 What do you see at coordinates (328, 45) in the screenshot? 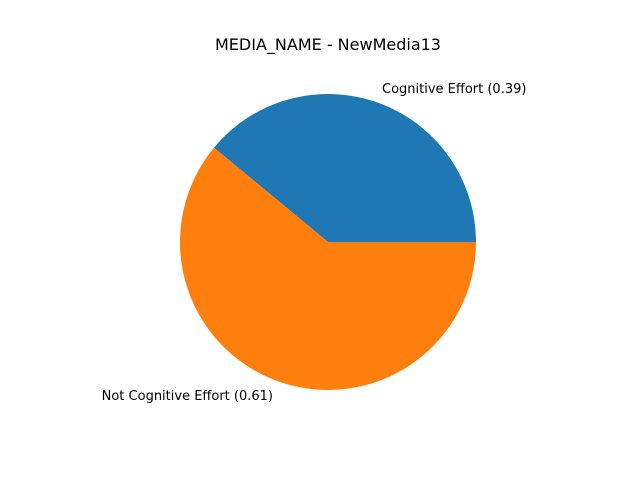
I see `chart-title: MEDIA_NAME - NewMedia13` at bounding box center [328, 45].